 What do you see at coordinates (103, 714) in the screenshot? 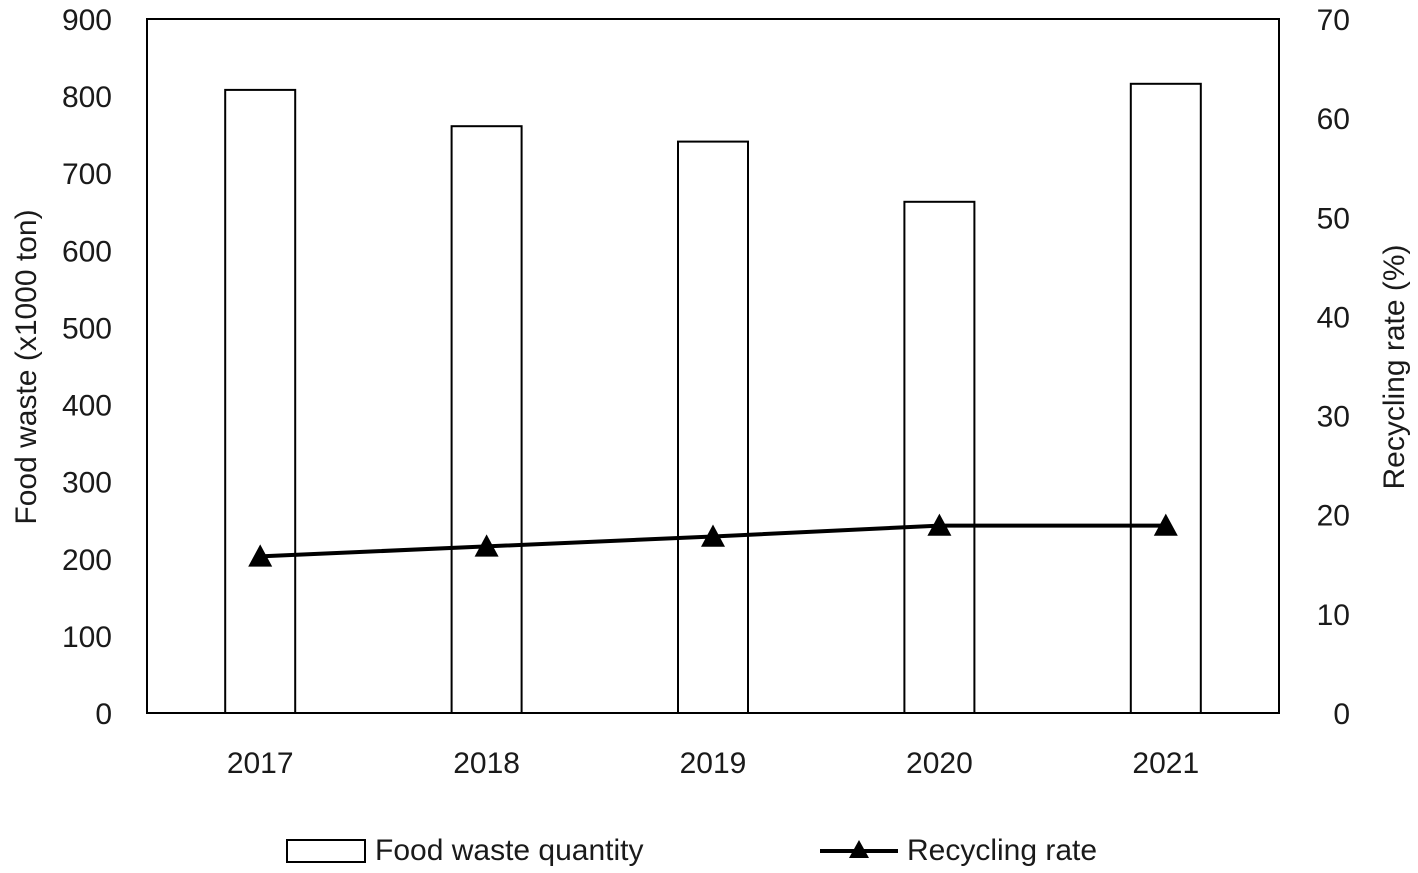
I see `y-tick-label-0: 0` at bounding box center [103, 714].